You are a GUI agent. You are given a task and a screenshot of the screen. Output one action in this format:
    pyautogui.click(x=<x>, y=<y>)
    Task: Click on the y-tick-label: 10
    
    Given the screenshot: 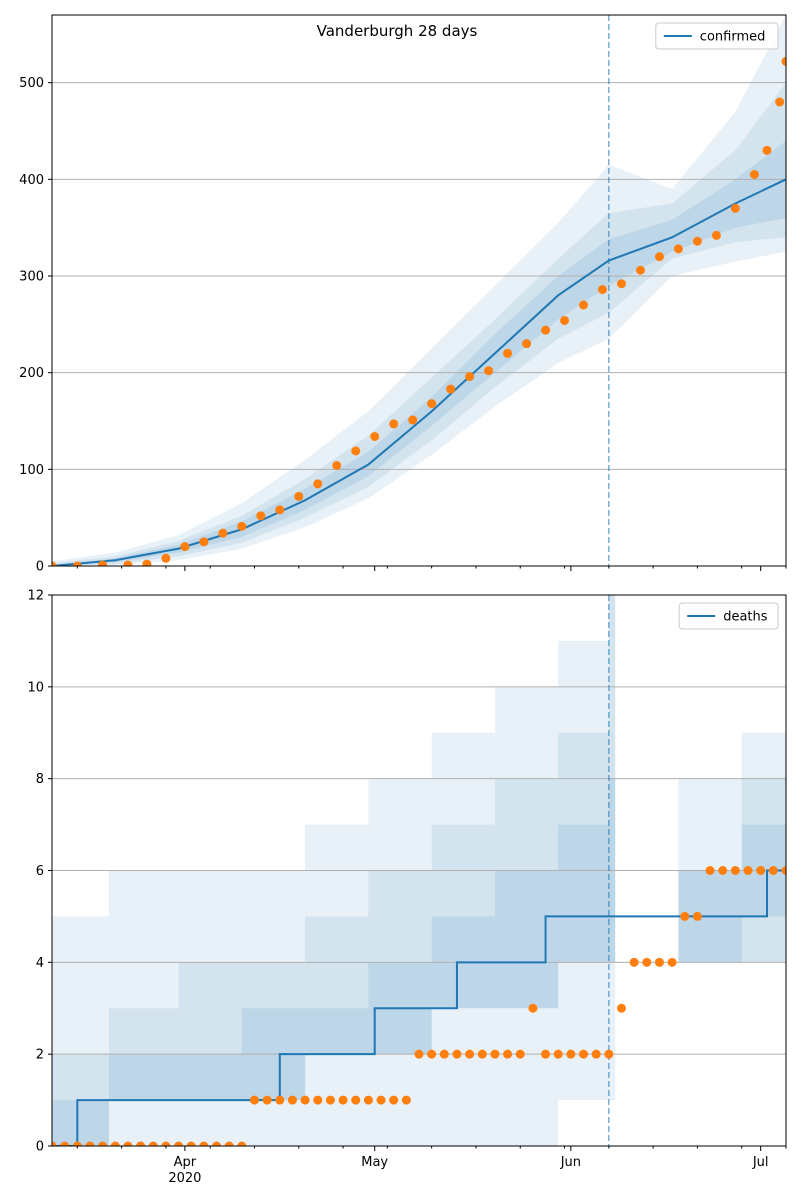 What is the action you would take?
    pyautogui.click(x=35, y=687)
    